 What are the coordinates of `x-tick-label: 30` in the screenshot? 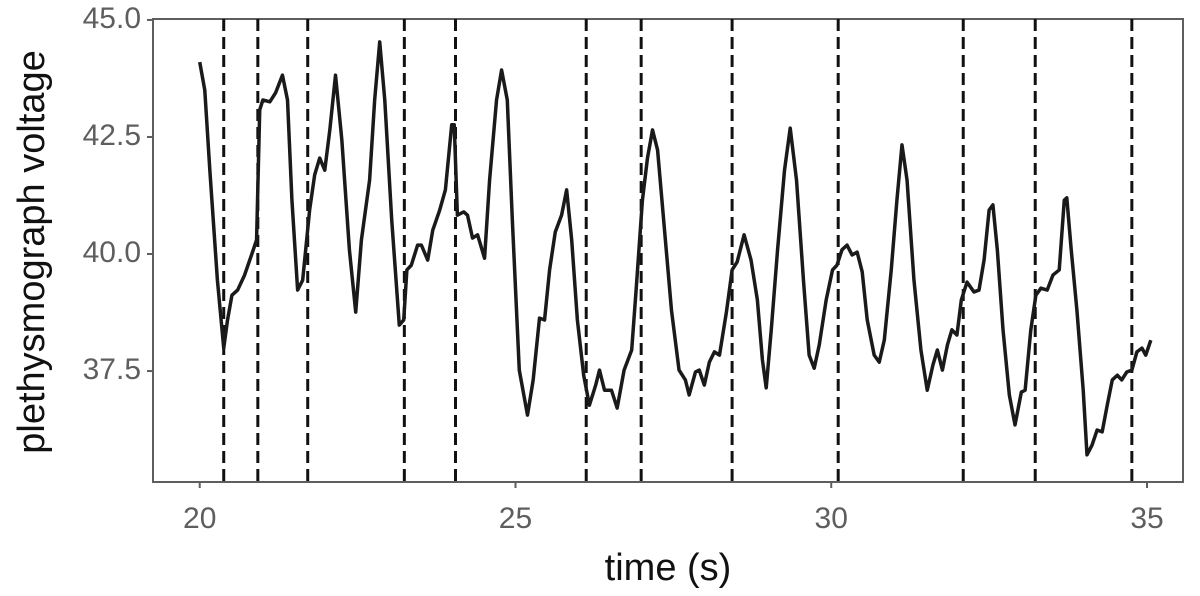 It's located at (831, 518).